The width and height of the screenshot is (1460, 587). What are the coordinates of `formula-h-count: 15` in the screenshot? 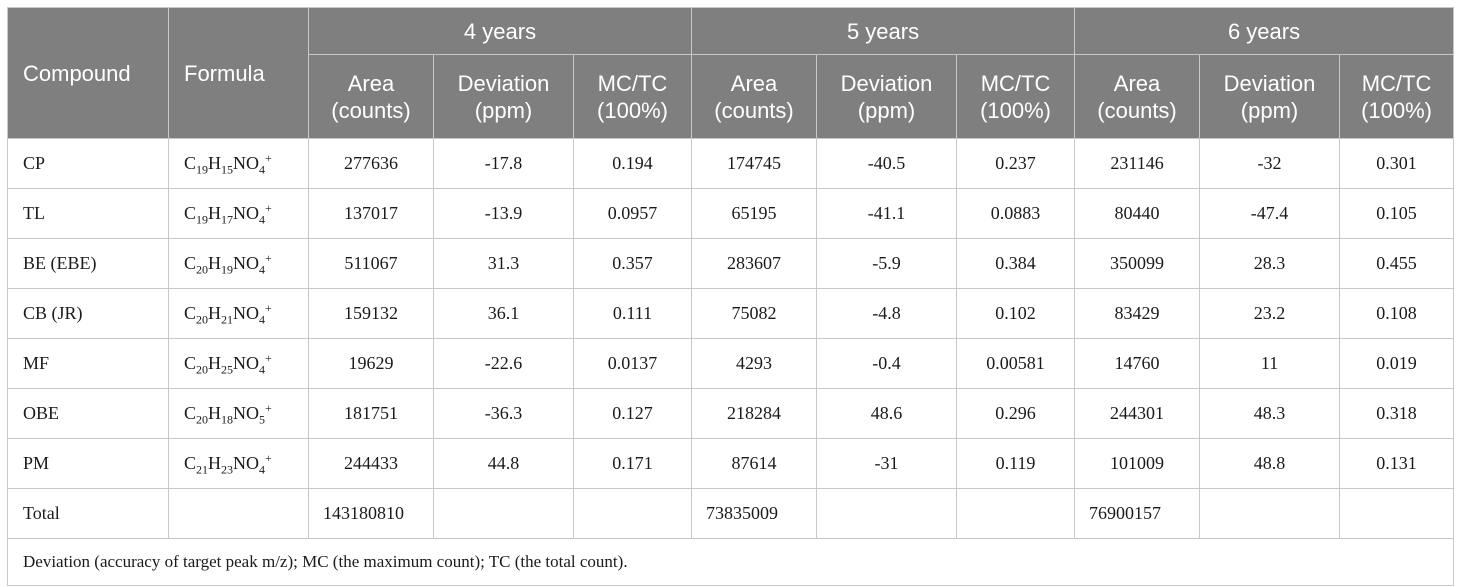 It's located at (227, 169).